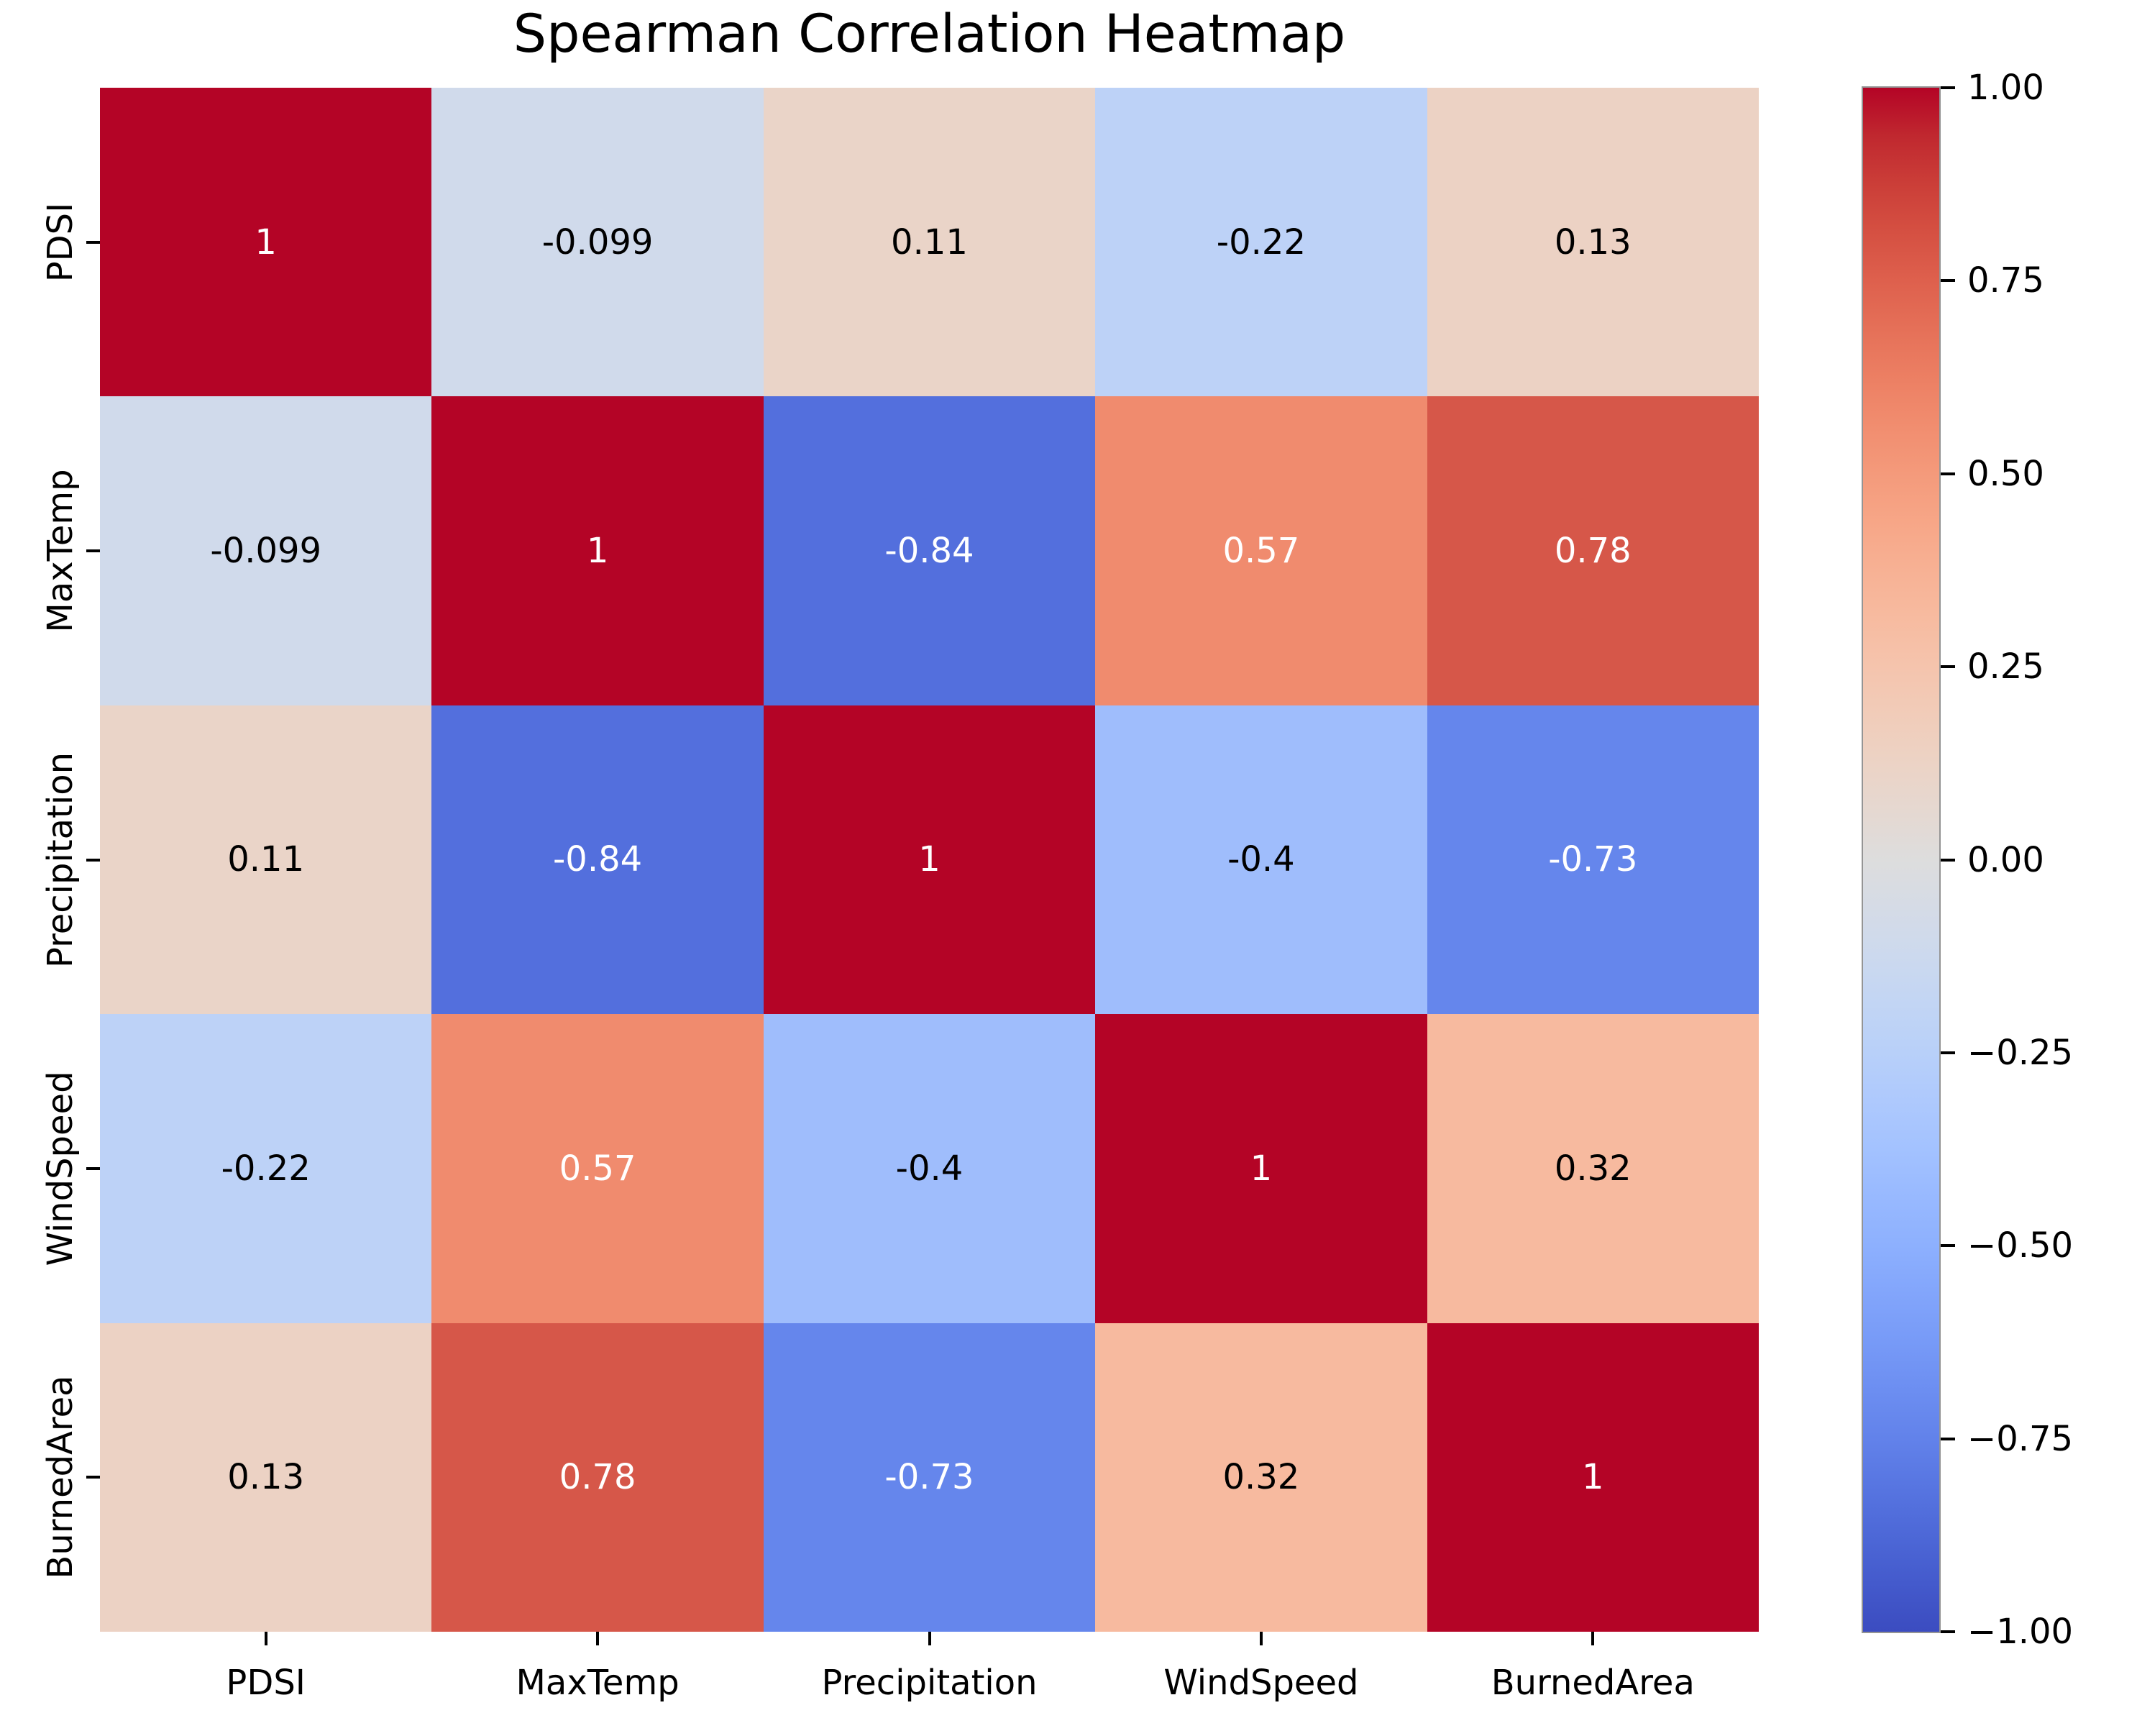 This screenshot has width=2137, height=1736. Describe the element at coordinates (2005, 667) in the screenshot. I see `colorbar-tick-label: 0.25` at that location.